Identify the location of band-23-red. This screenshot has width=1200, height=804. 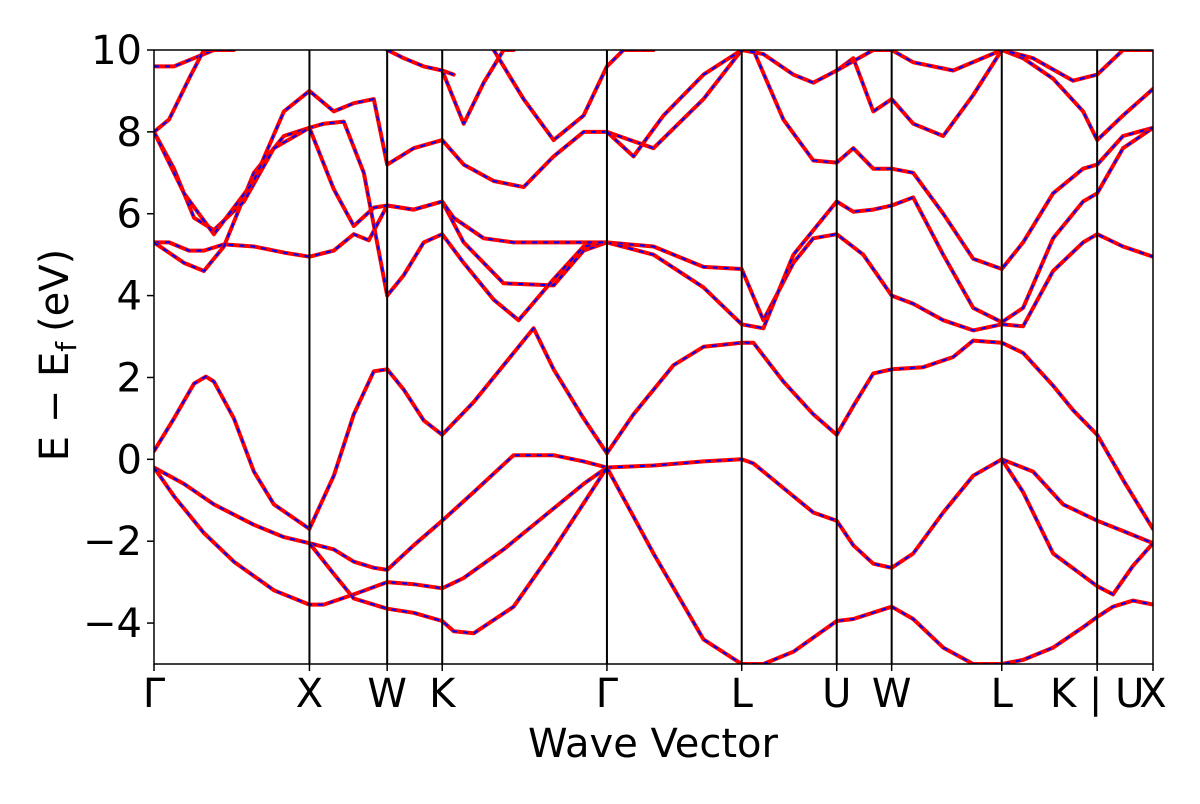
(993, 66).